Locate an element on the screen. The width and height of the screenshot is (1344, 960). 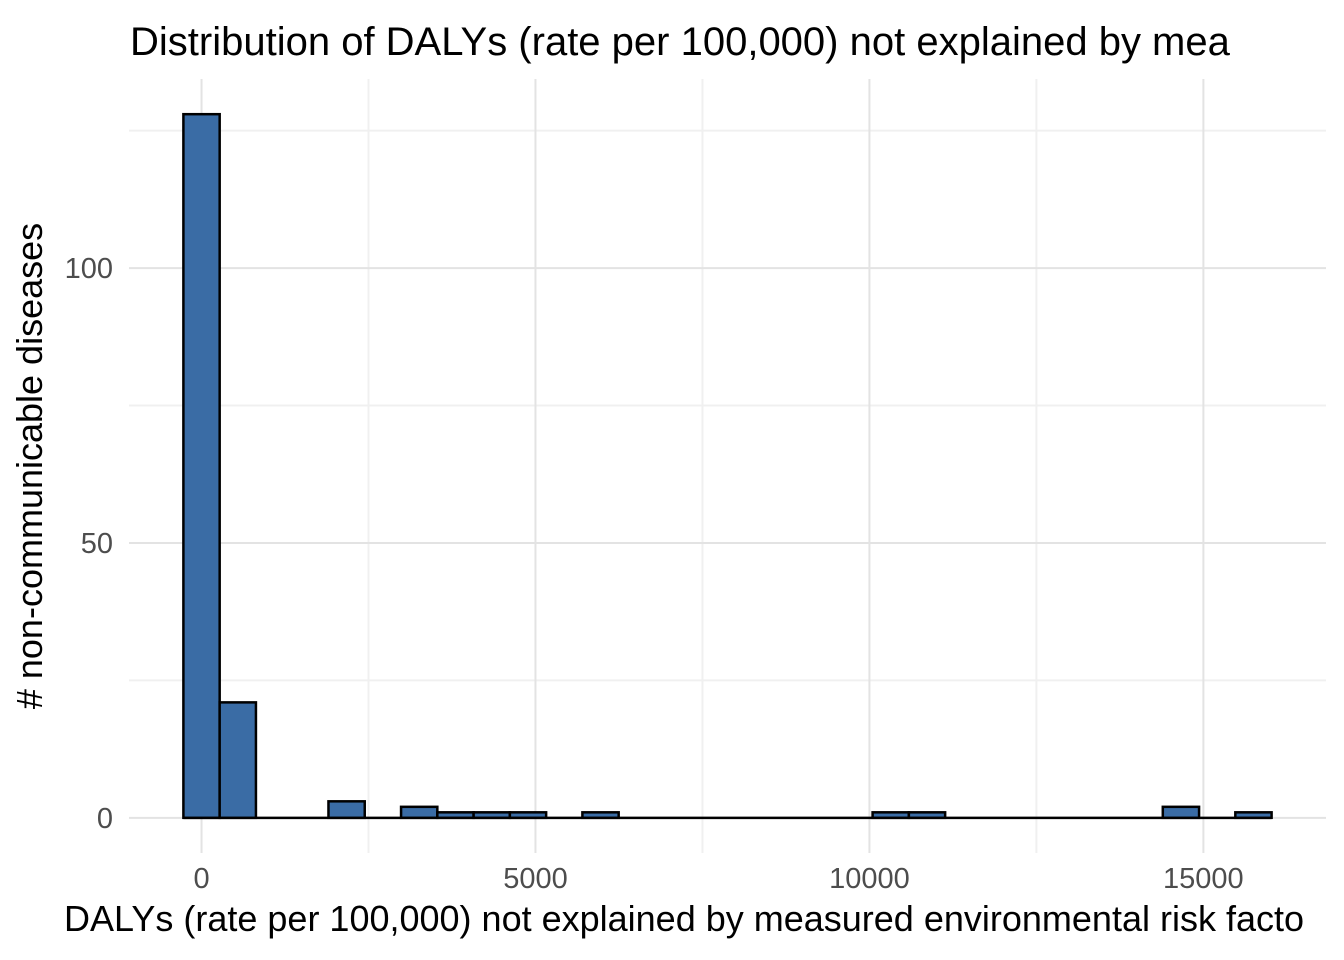
y-tick-label: 100 is located at coordinates (89, 269).